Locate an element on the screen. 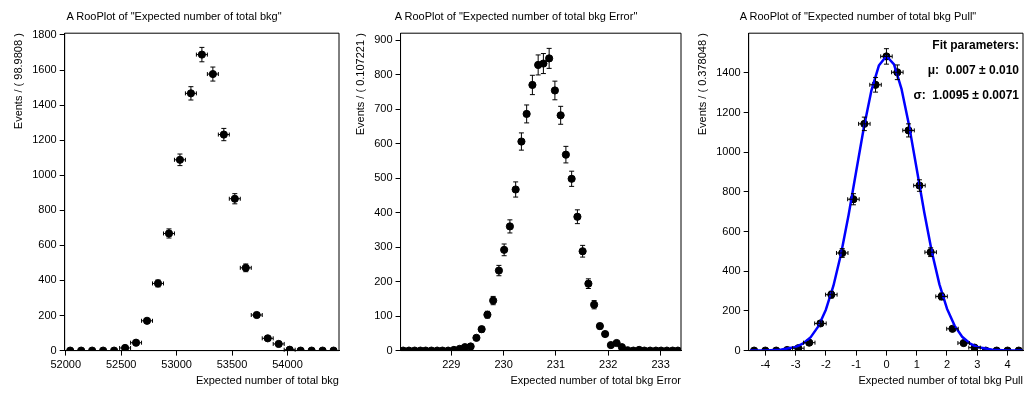 The image size is (1031, 400). x-tick-label: 230 is located at coordinates (503, 364).